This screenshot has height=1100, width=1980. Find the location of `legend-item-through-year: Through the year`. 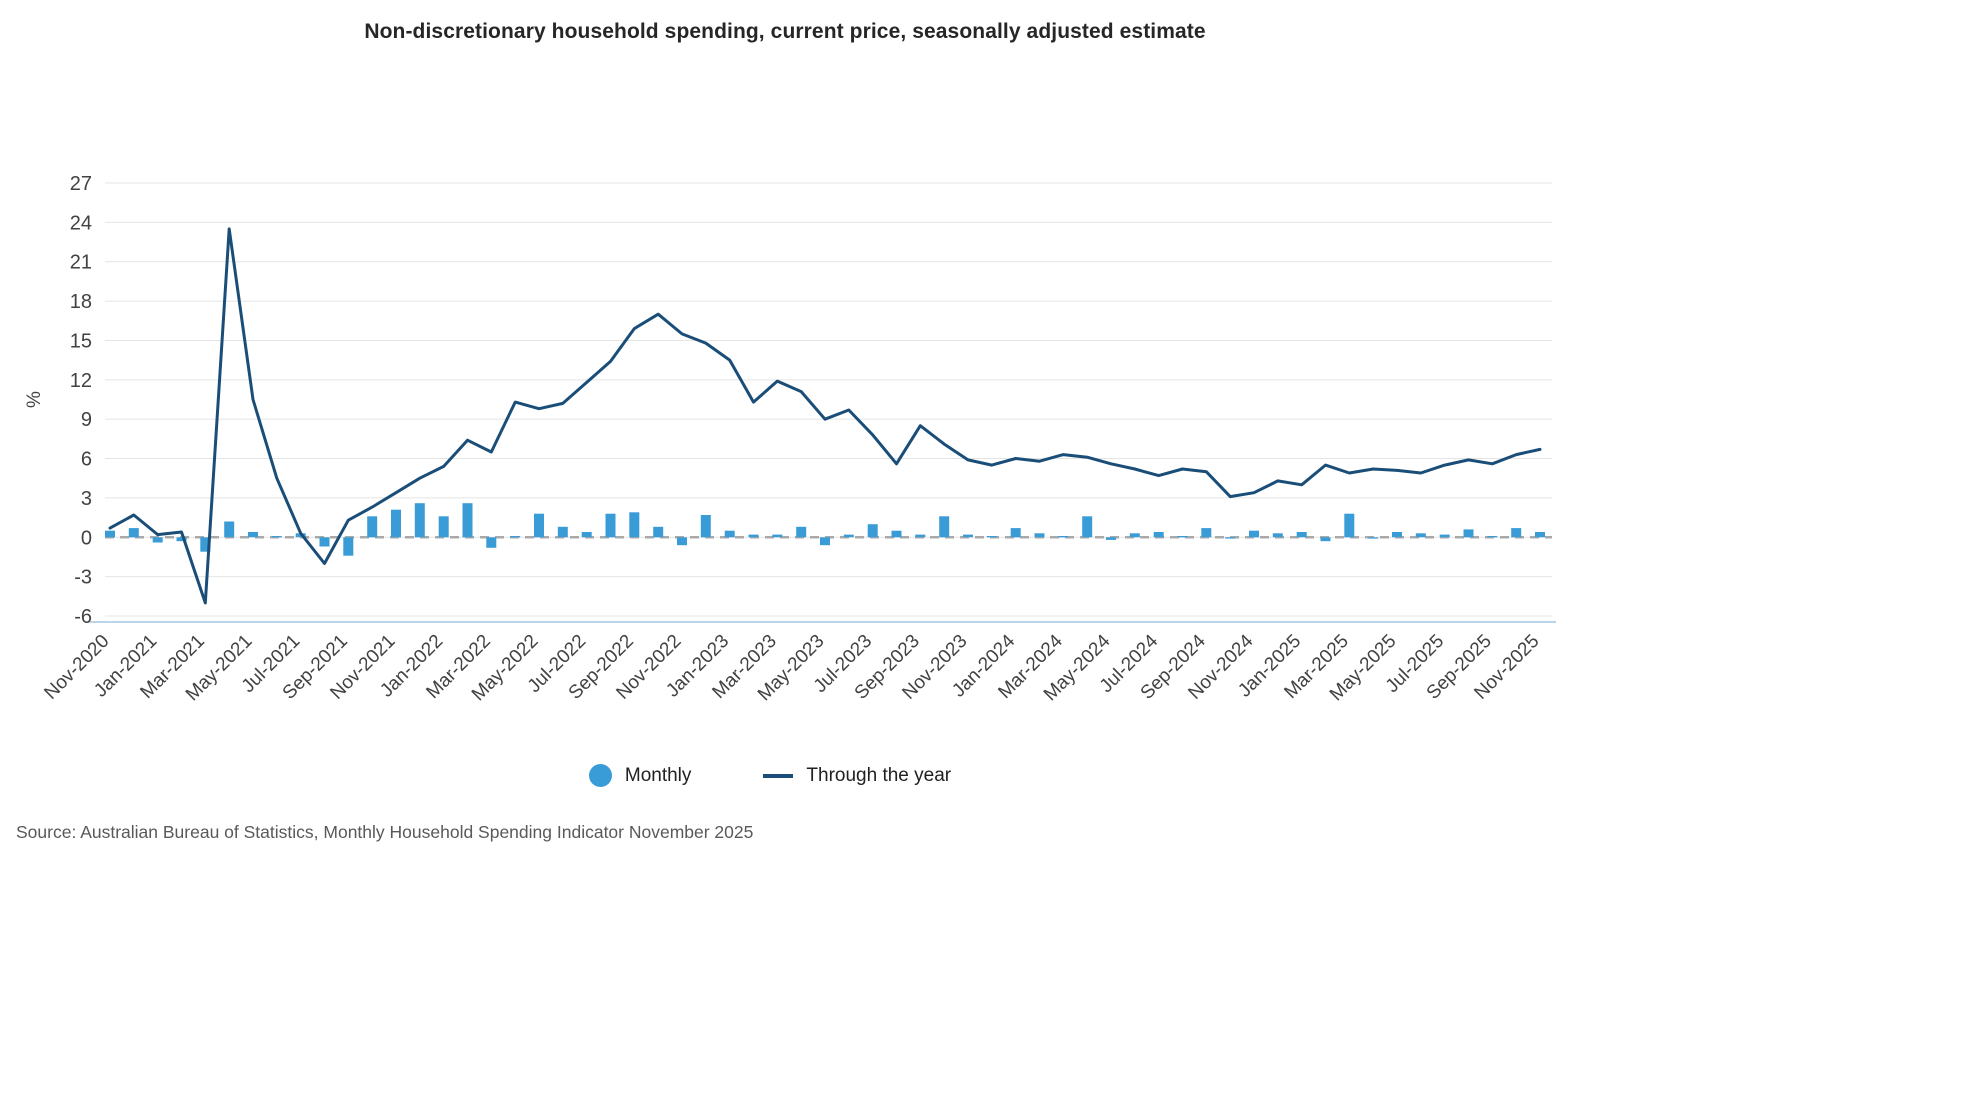

legend-item-through-year: Through the year is located at coordinates (857, 776).